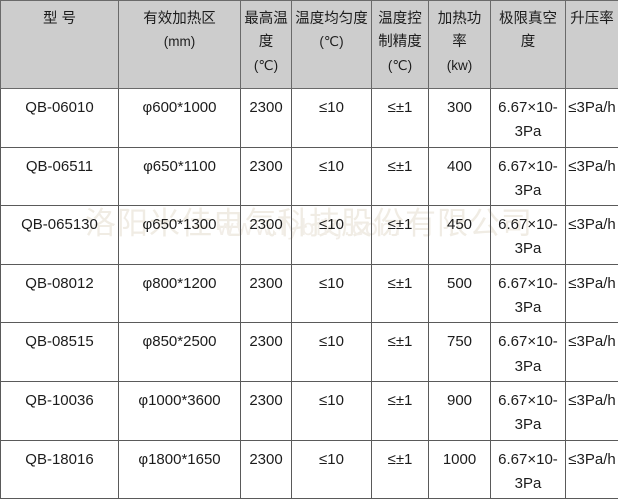  What do you see at coordinates (459, 31) in the screenshot?
I see `column-header-heating-power-label: 加热功率` at bounding box center [459, 31].